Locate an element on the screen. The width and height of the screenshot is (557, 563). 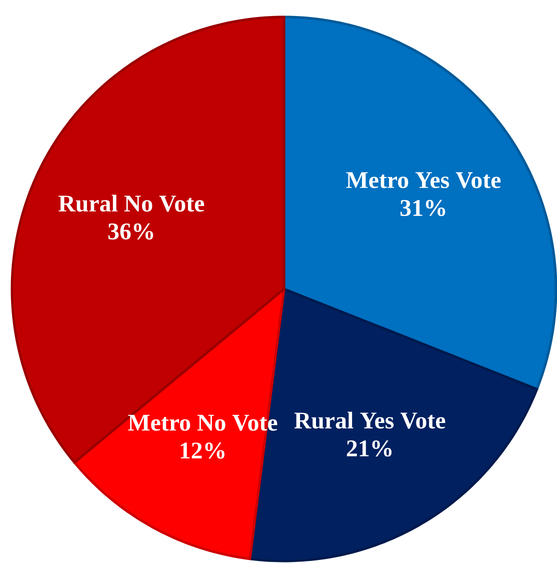
data-label: 36% is located at coordinates (130, 231).